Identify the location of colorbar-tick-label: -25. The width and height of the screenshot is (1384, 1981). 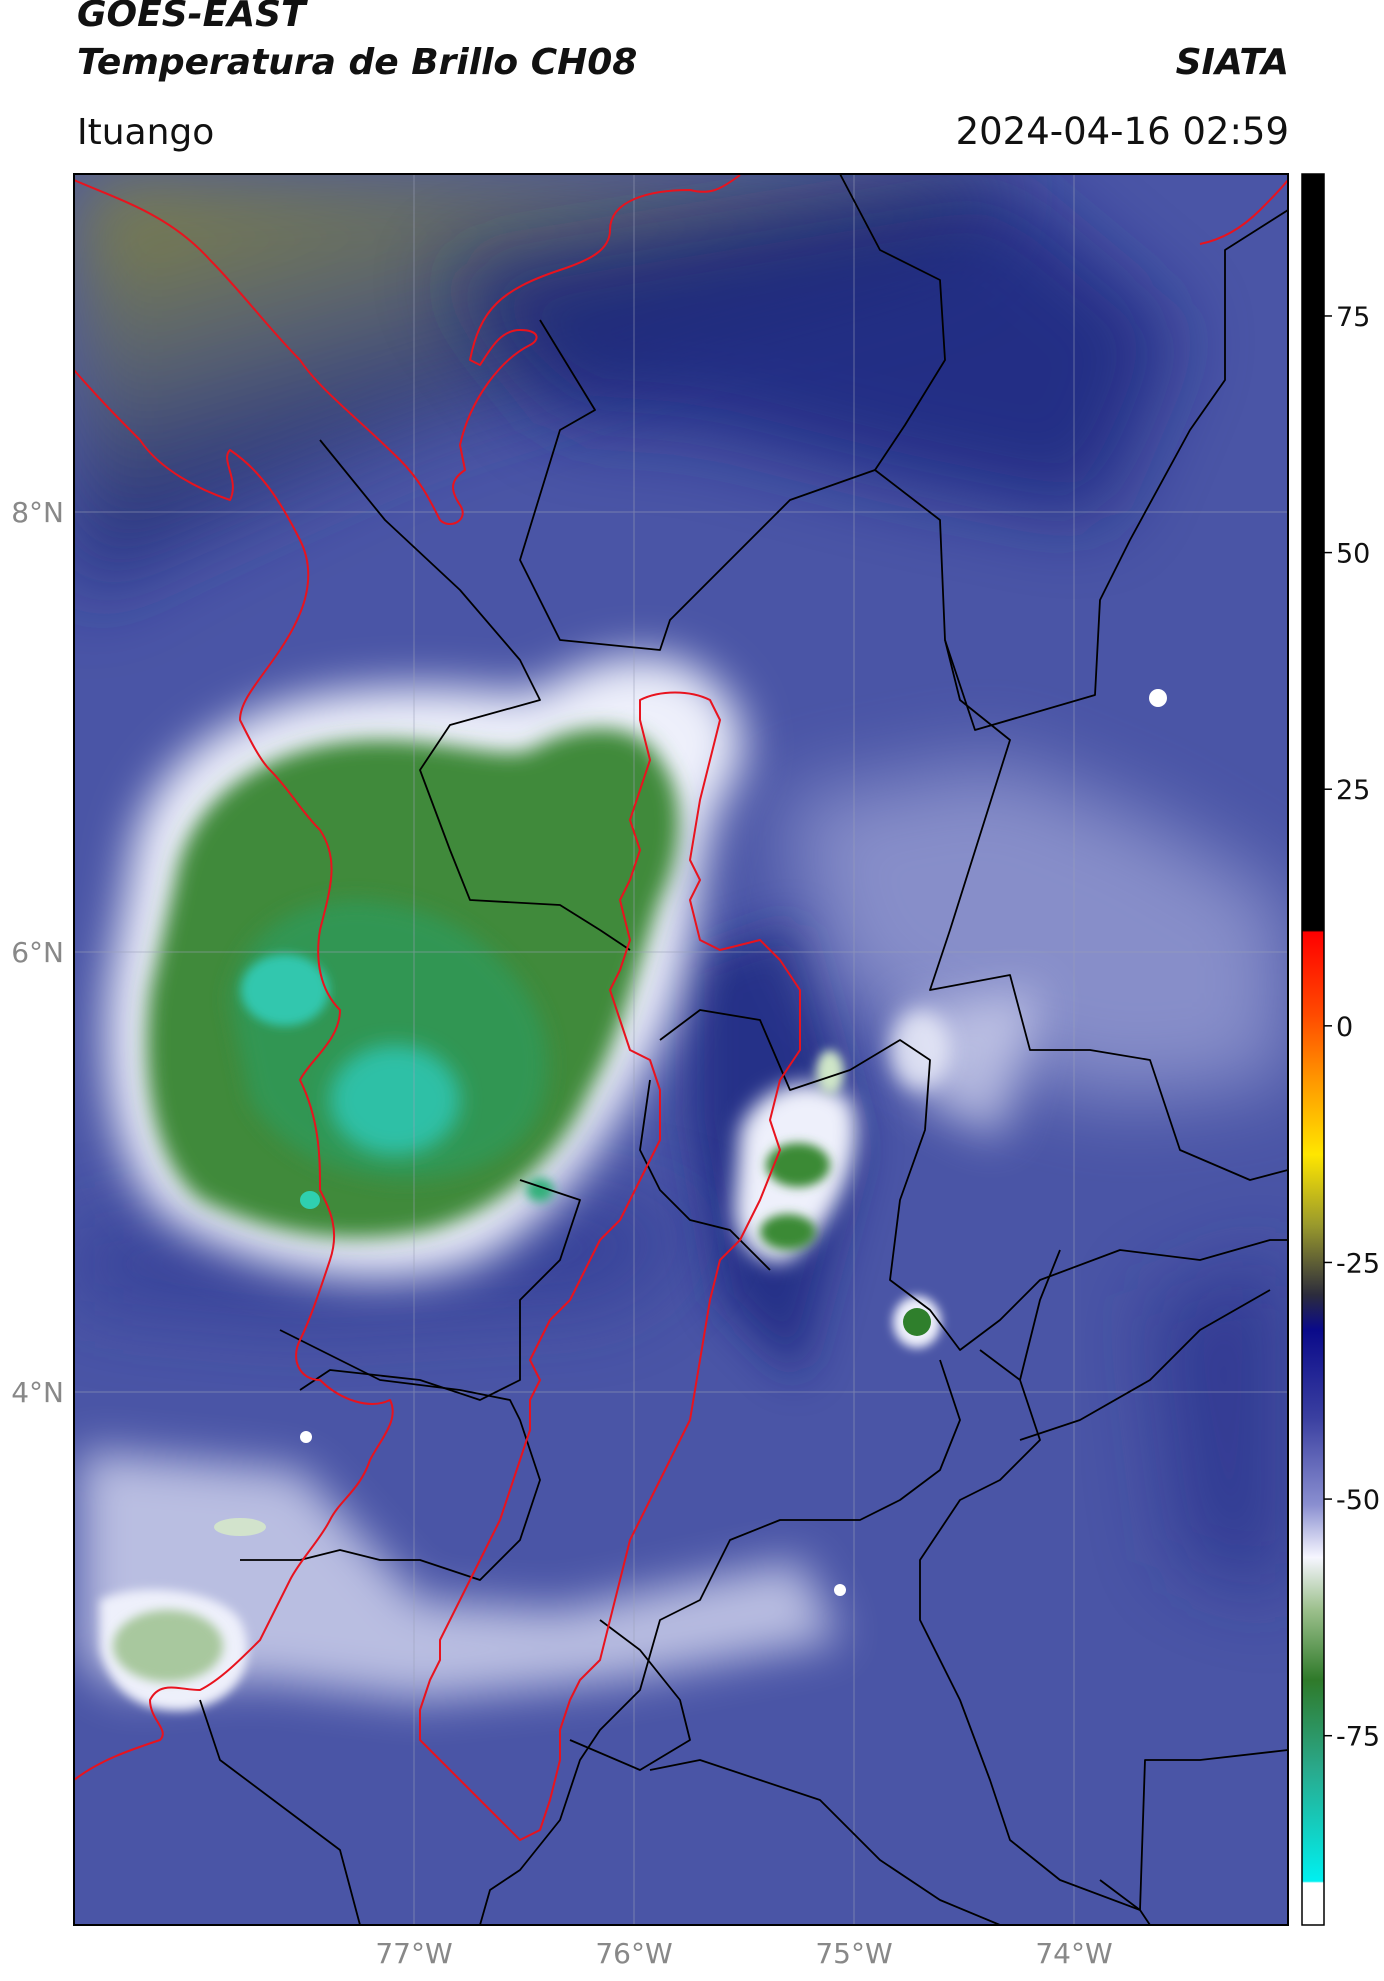
(1358, 1263).